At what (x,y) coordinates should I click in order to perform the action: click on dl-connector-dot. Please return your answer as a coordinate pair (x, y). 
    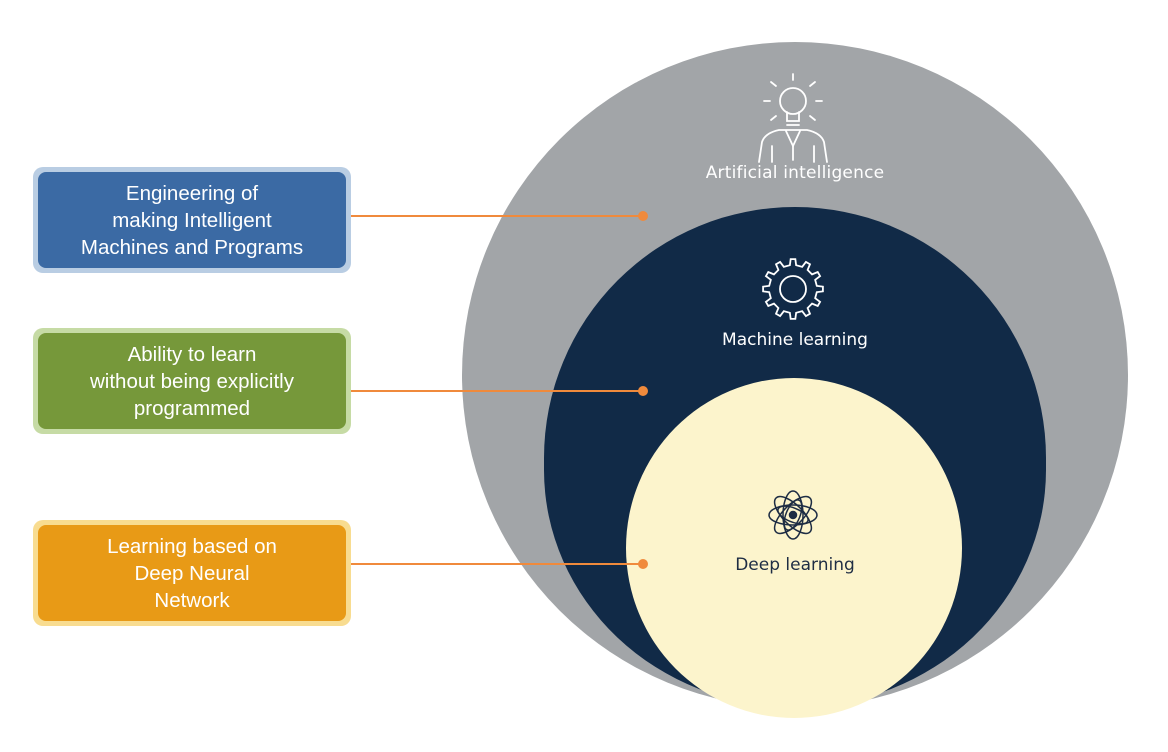
    Looking at the image, I should click on (643, 564).